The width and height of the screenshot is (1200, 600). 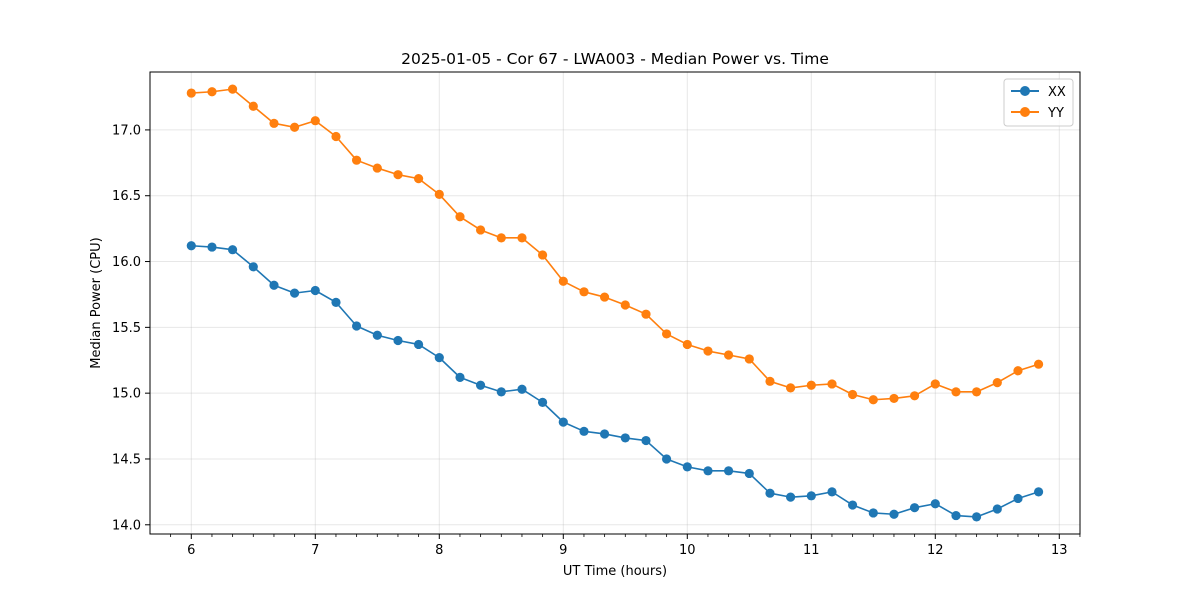 What do you see at coordinates (96, 302) in the screenshot?
I see `y-axis-label: Median Power (CPU)` at bounding box center [96, 302].